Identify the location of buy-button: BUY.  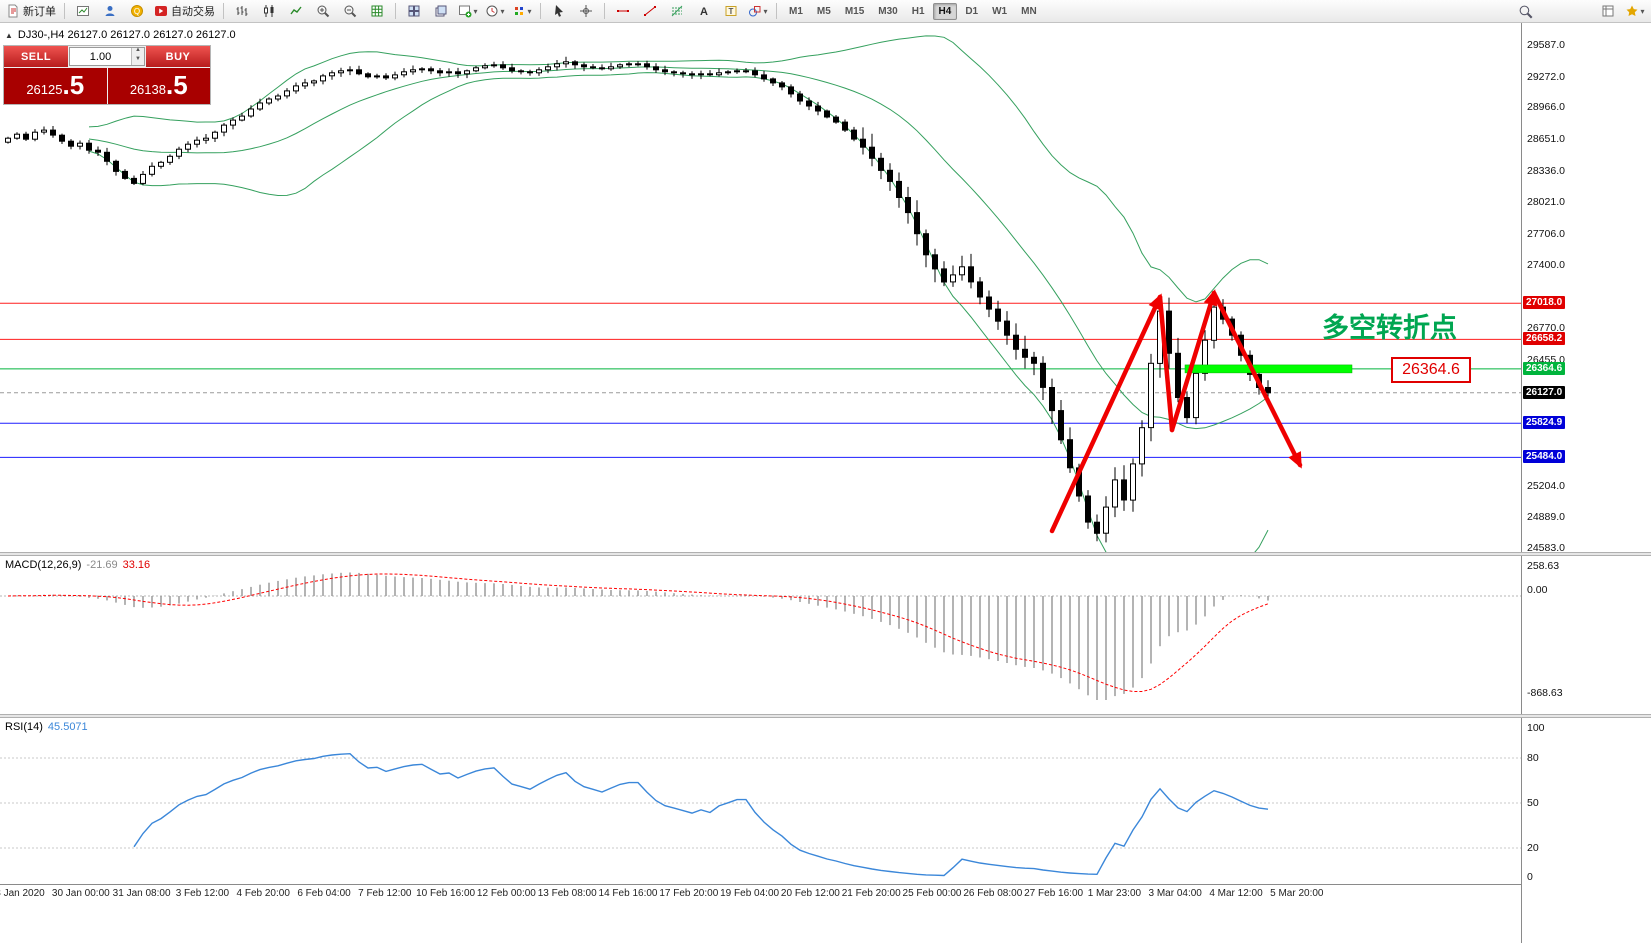
(178, 56).